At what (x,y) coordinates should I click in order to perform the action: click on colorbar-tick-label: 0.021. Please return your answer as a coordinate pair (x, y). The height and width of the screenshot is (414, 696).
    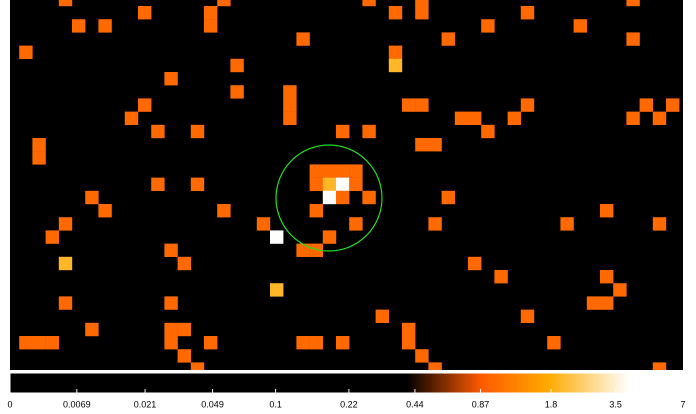
    Looking at the image, I should click on (145, 404).